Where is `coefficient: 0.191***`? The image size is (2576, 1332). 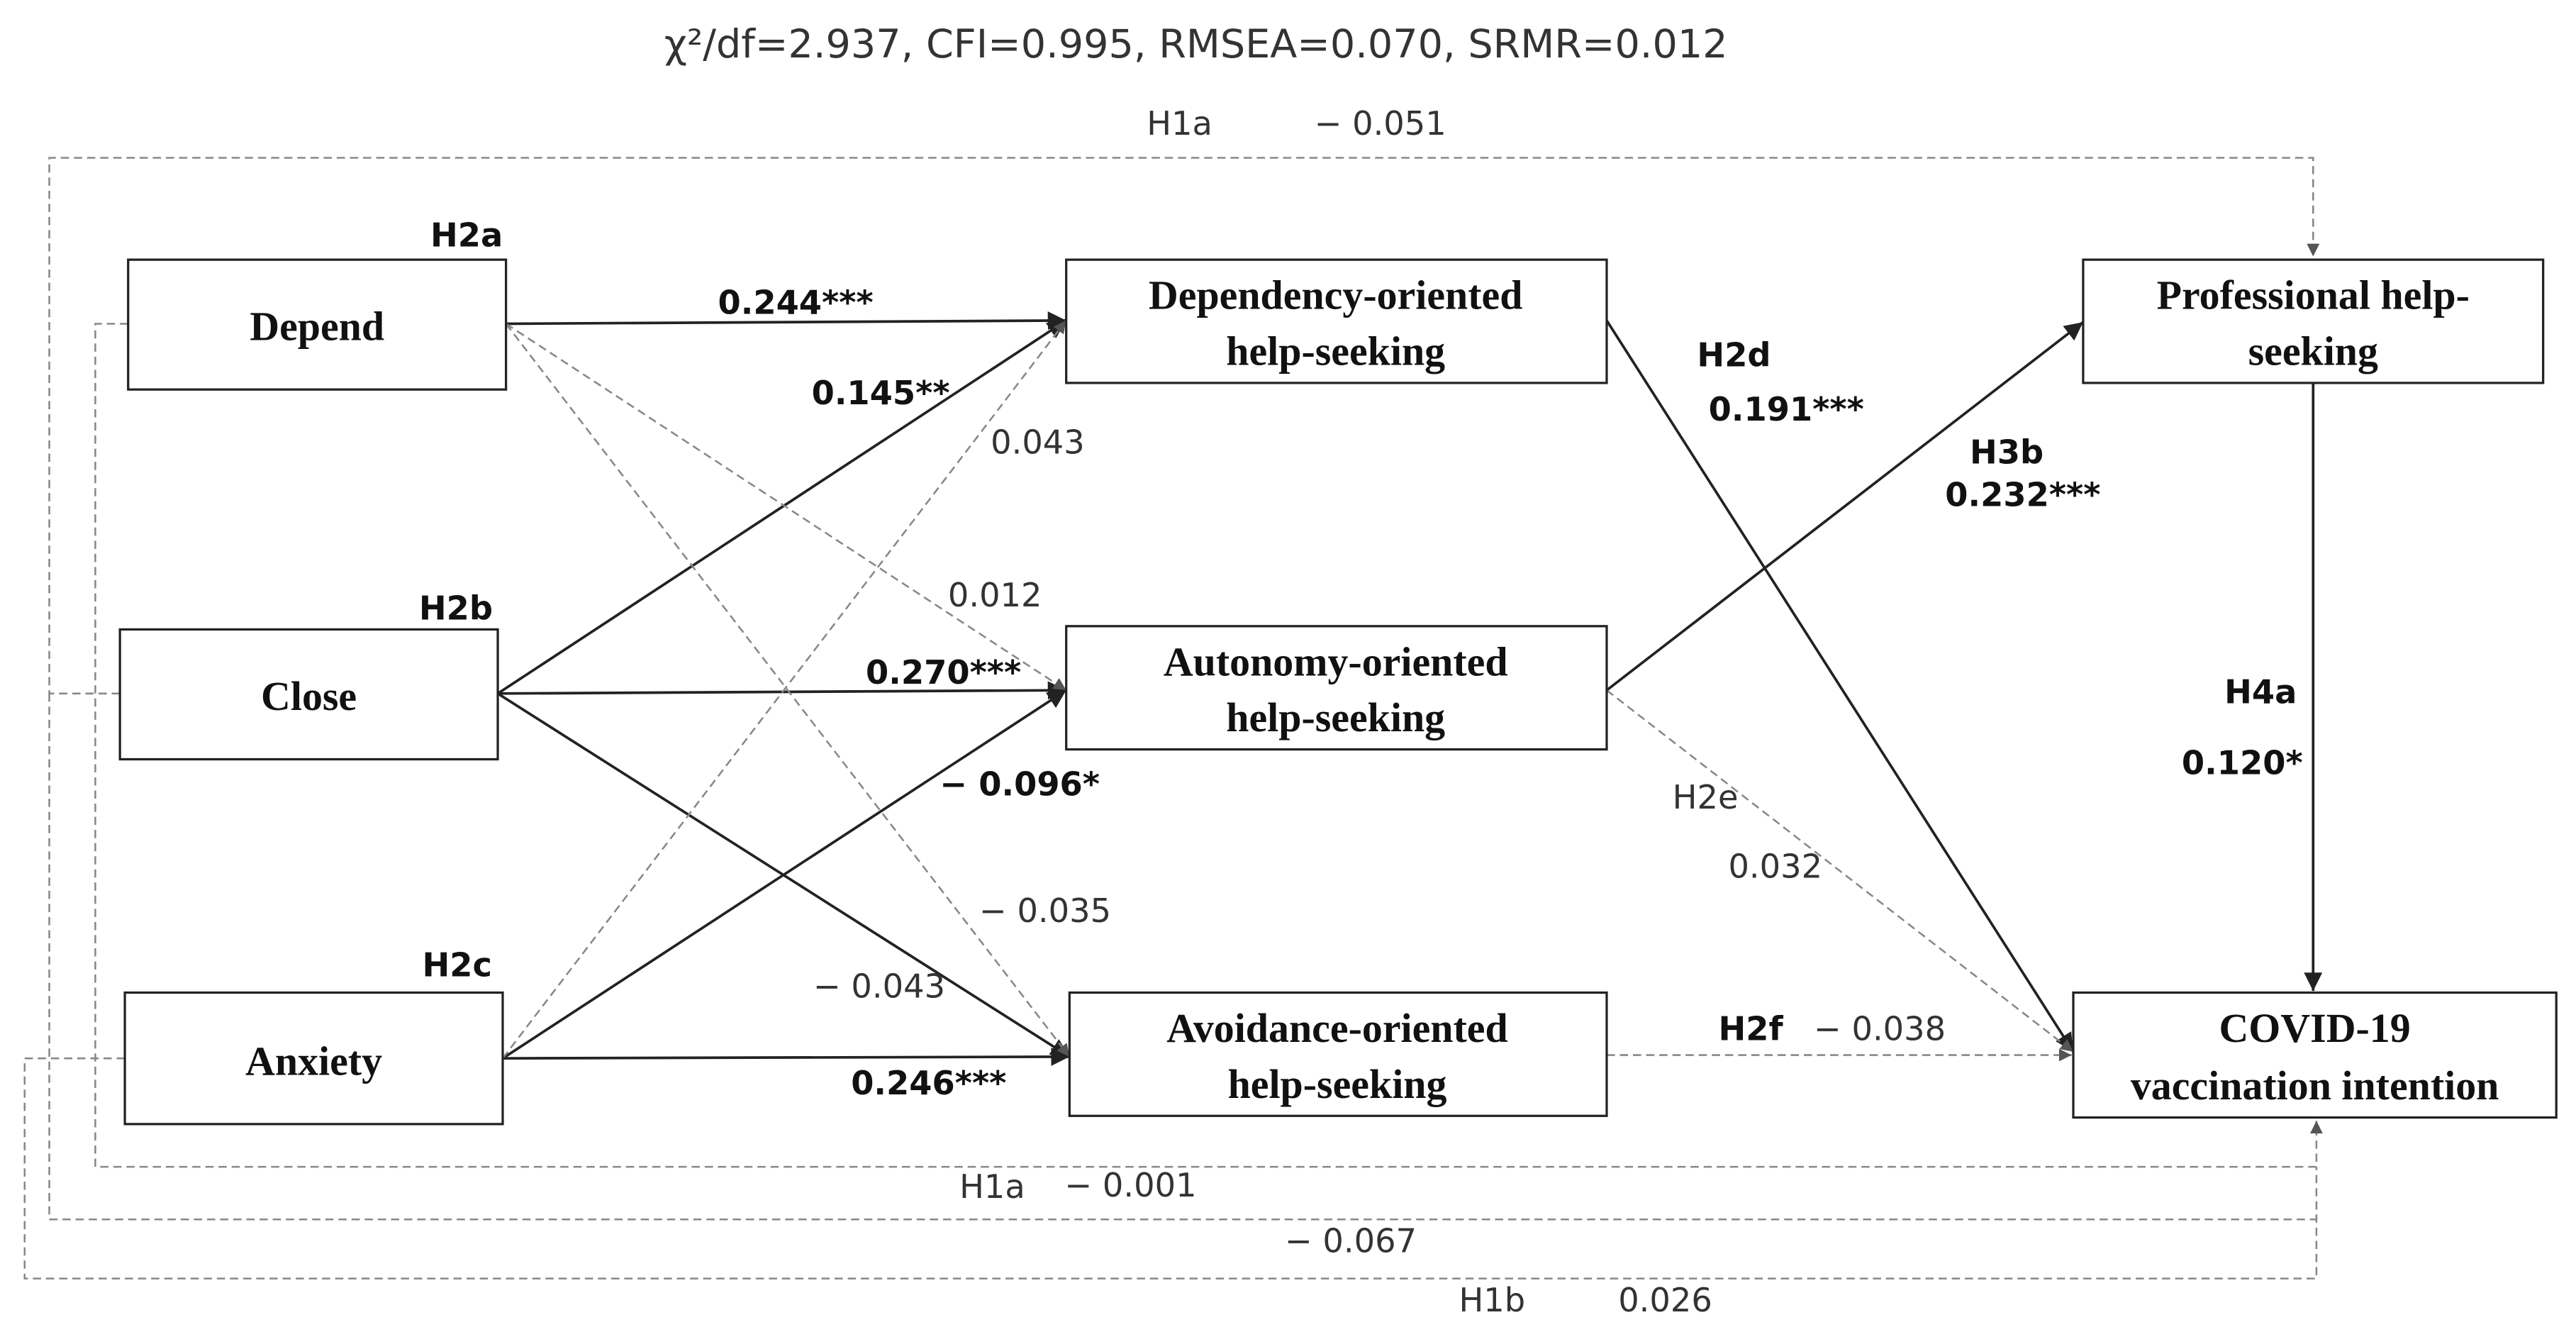 coefficient: 0.191*** is located at coordinates (1786, 409).